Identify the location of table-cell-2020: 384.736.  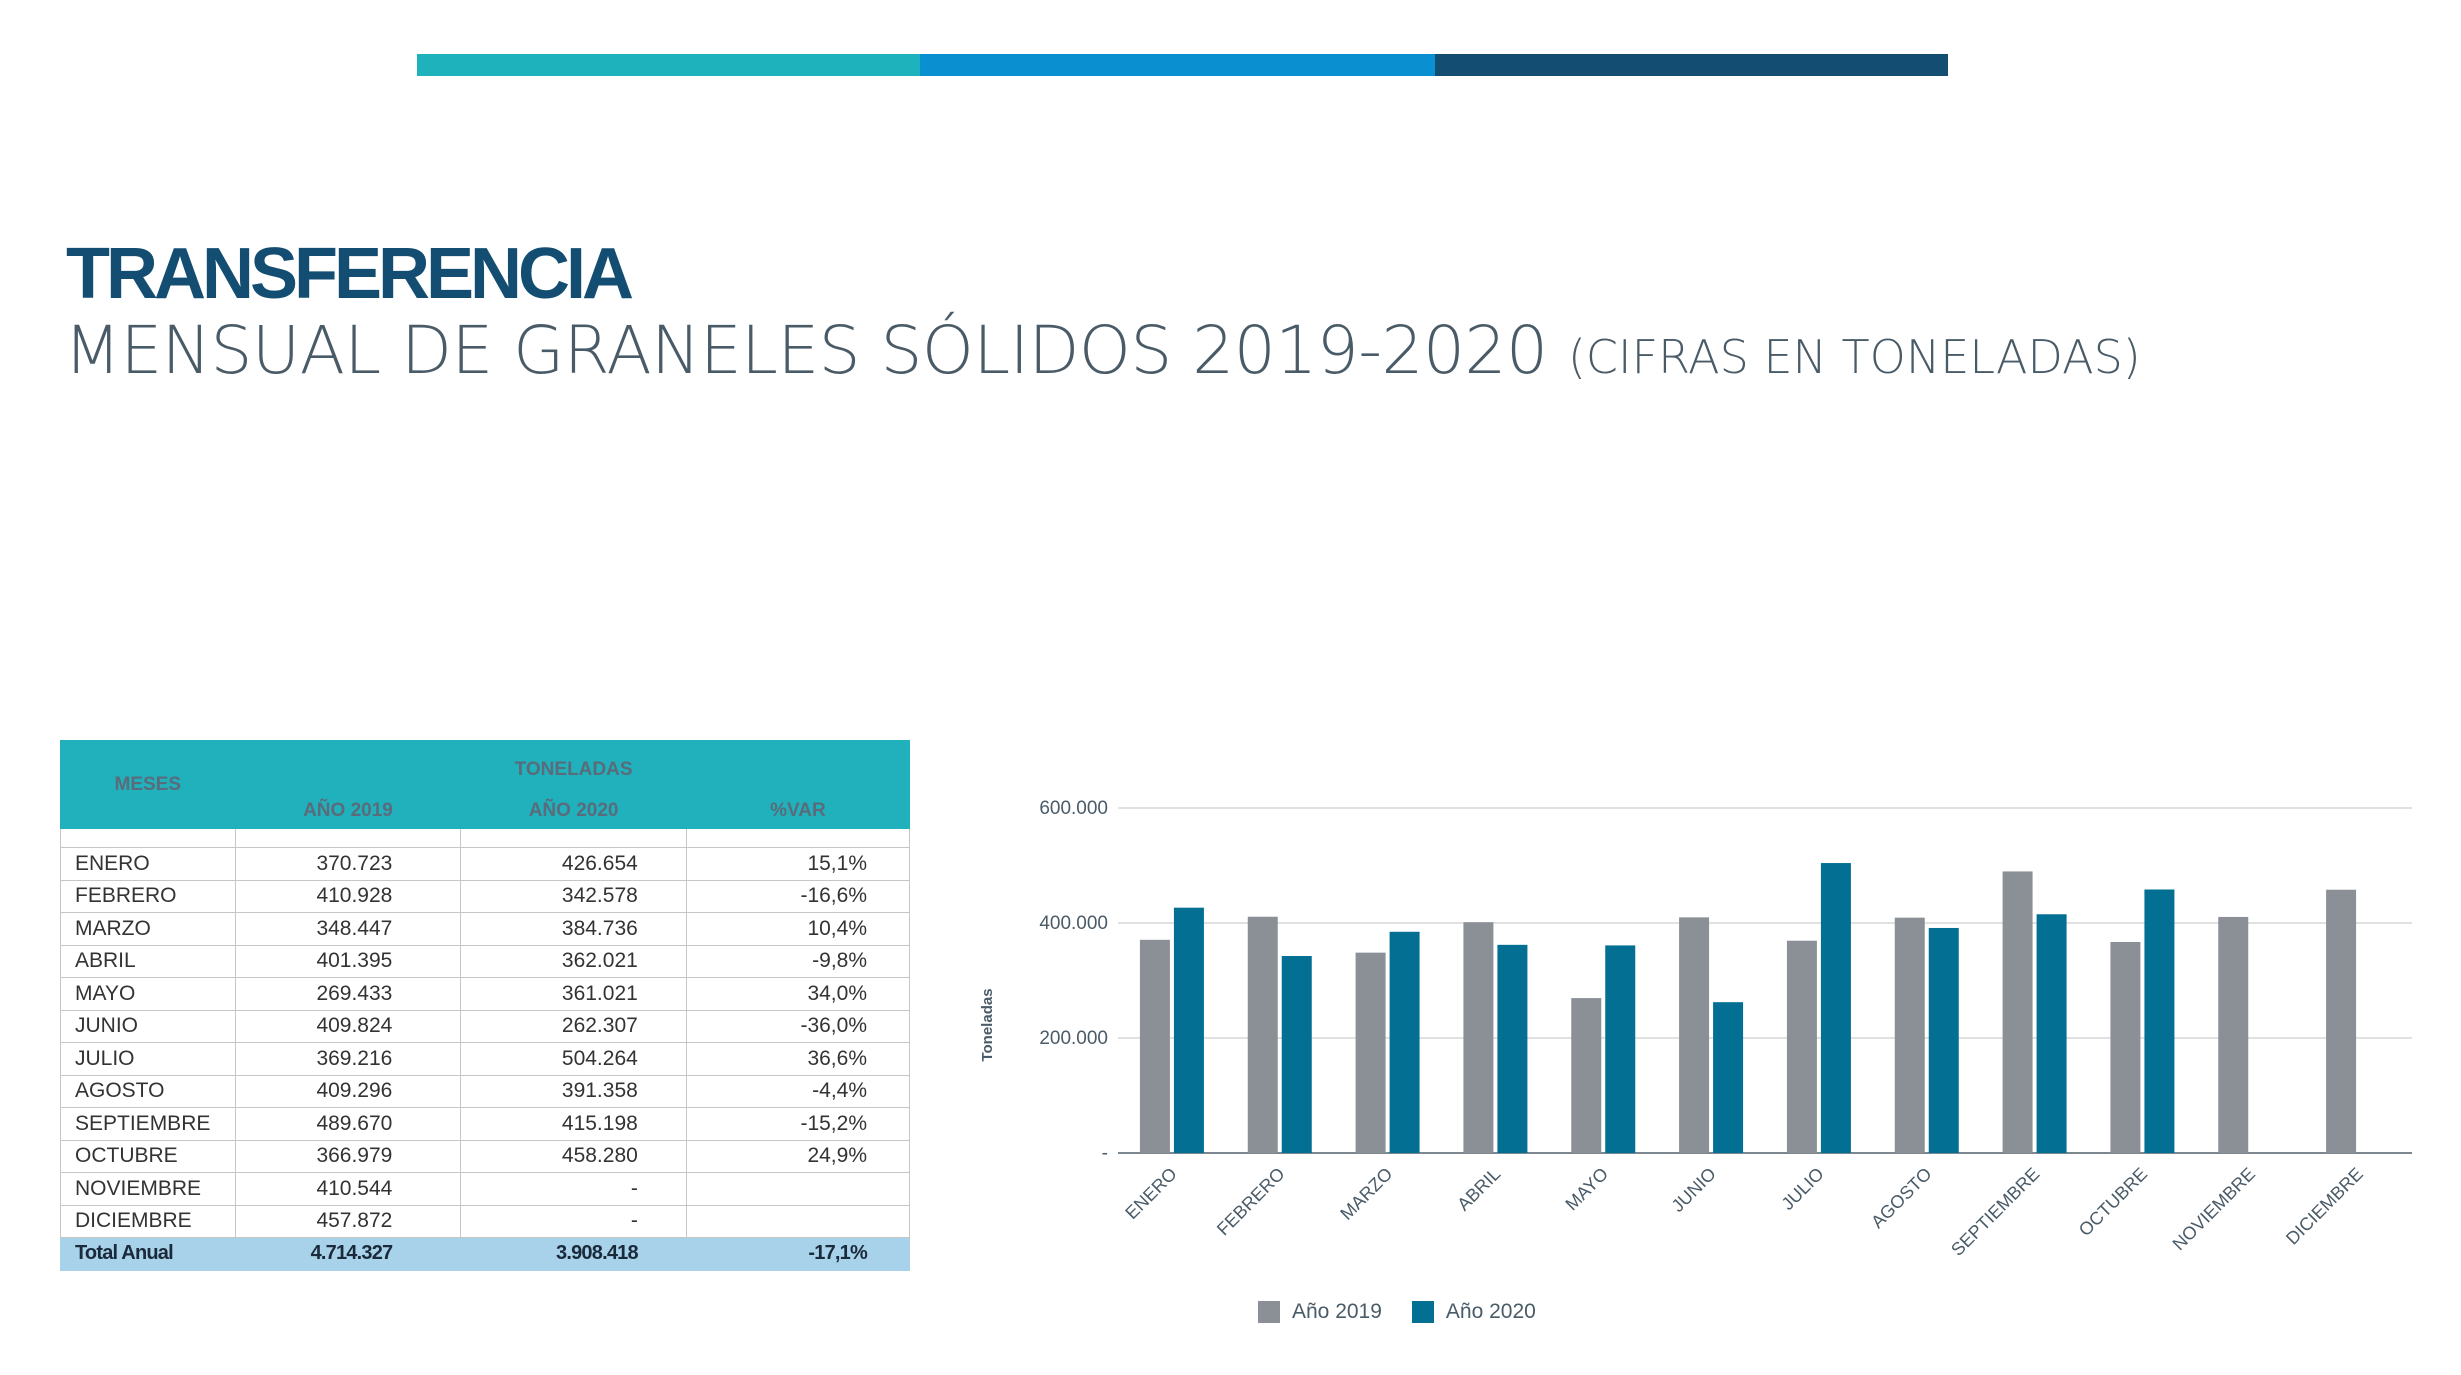
(573, 929).